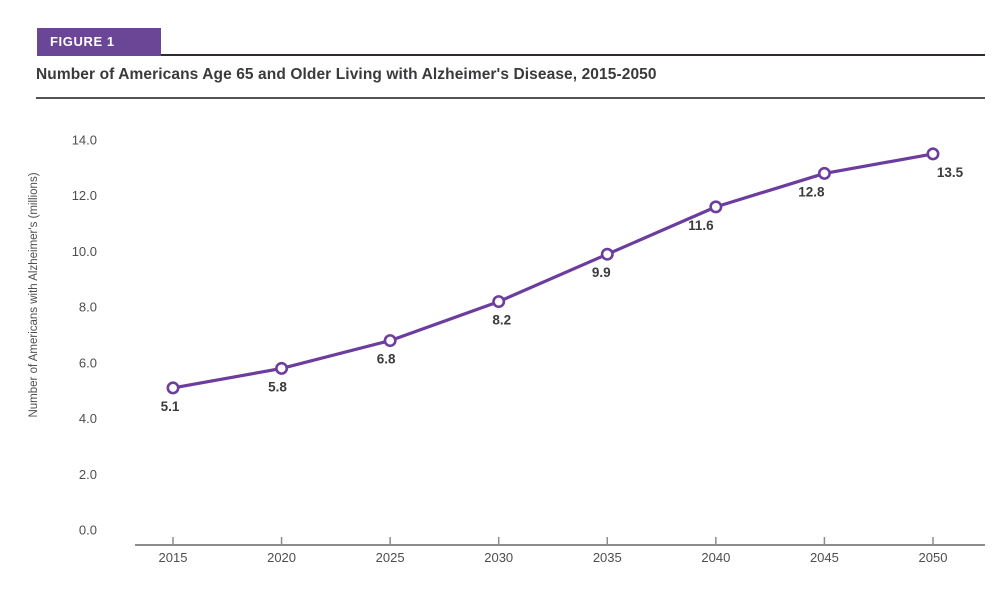 The image size is (999, 594). Describe the element at coordinates (811, 191) in the screenshot. I see `data-point-label: 12.8` at that location.